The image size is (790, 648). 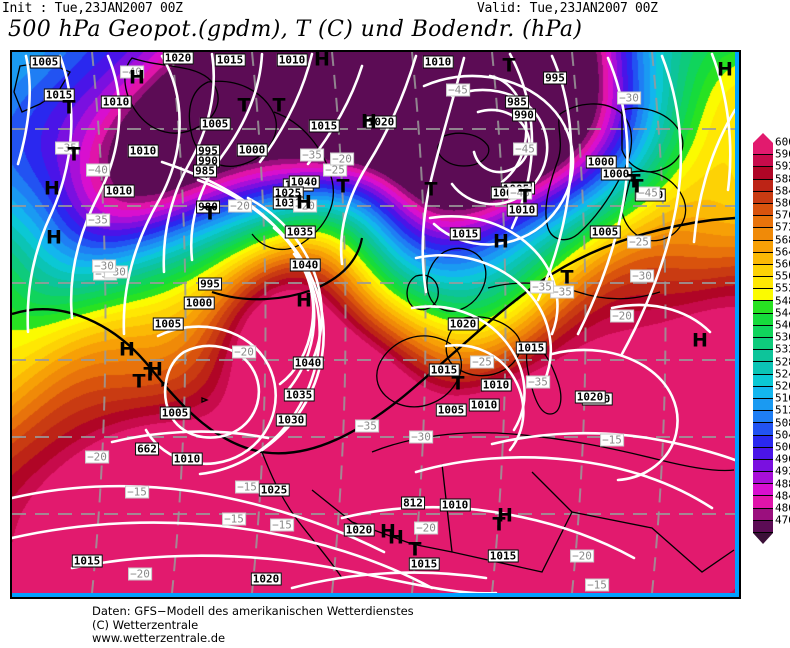 I want to click on colorbar-tick: 588, so click(x=782, y=179).